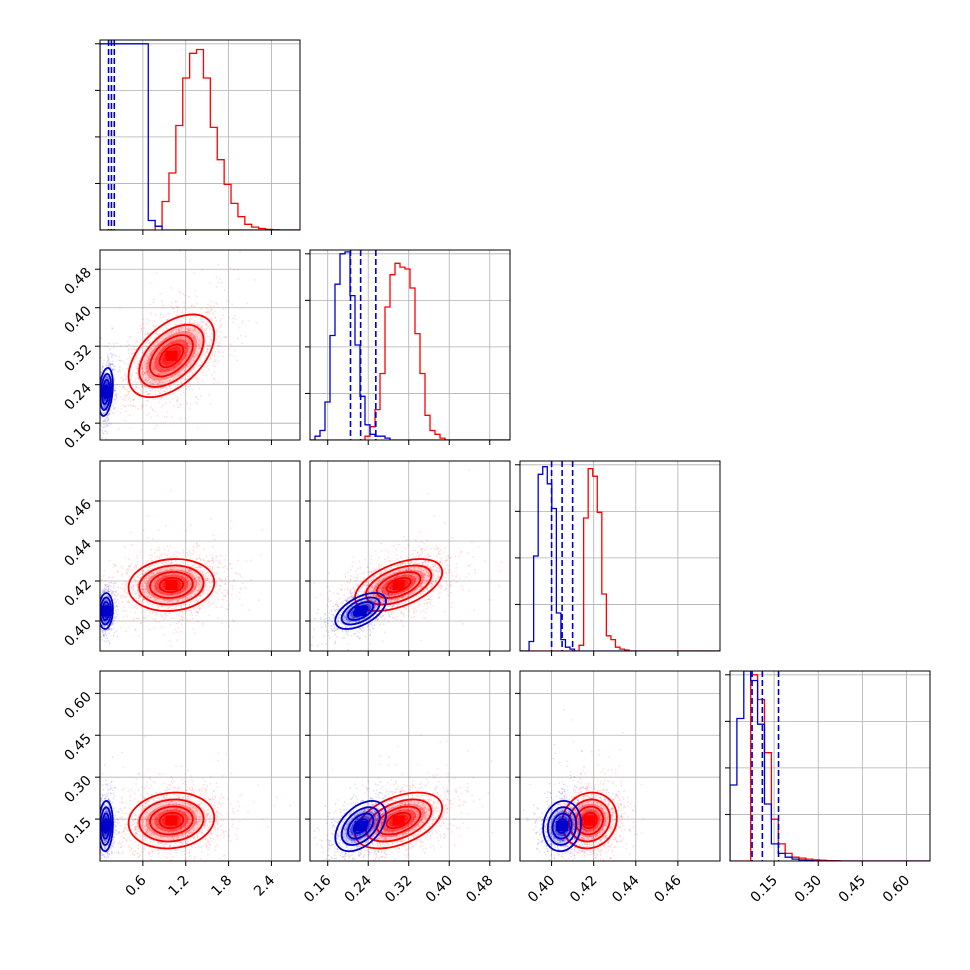  I want to click on panel-3-0: 0.6 1.2 1.8 2.4 0.15 0.30 0.45 0.60, so click(181, 785).